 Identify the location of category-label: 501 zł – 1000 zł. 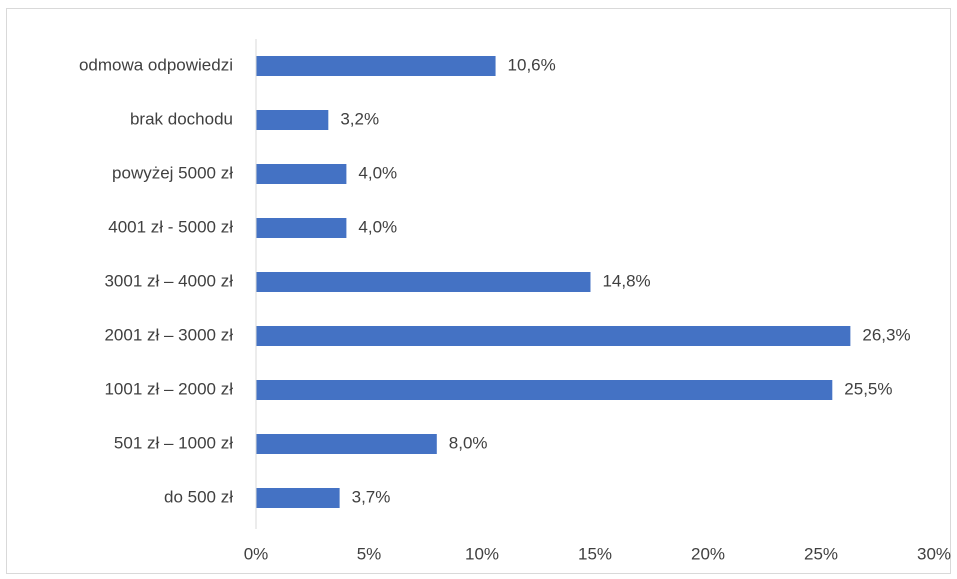
(173, 442).